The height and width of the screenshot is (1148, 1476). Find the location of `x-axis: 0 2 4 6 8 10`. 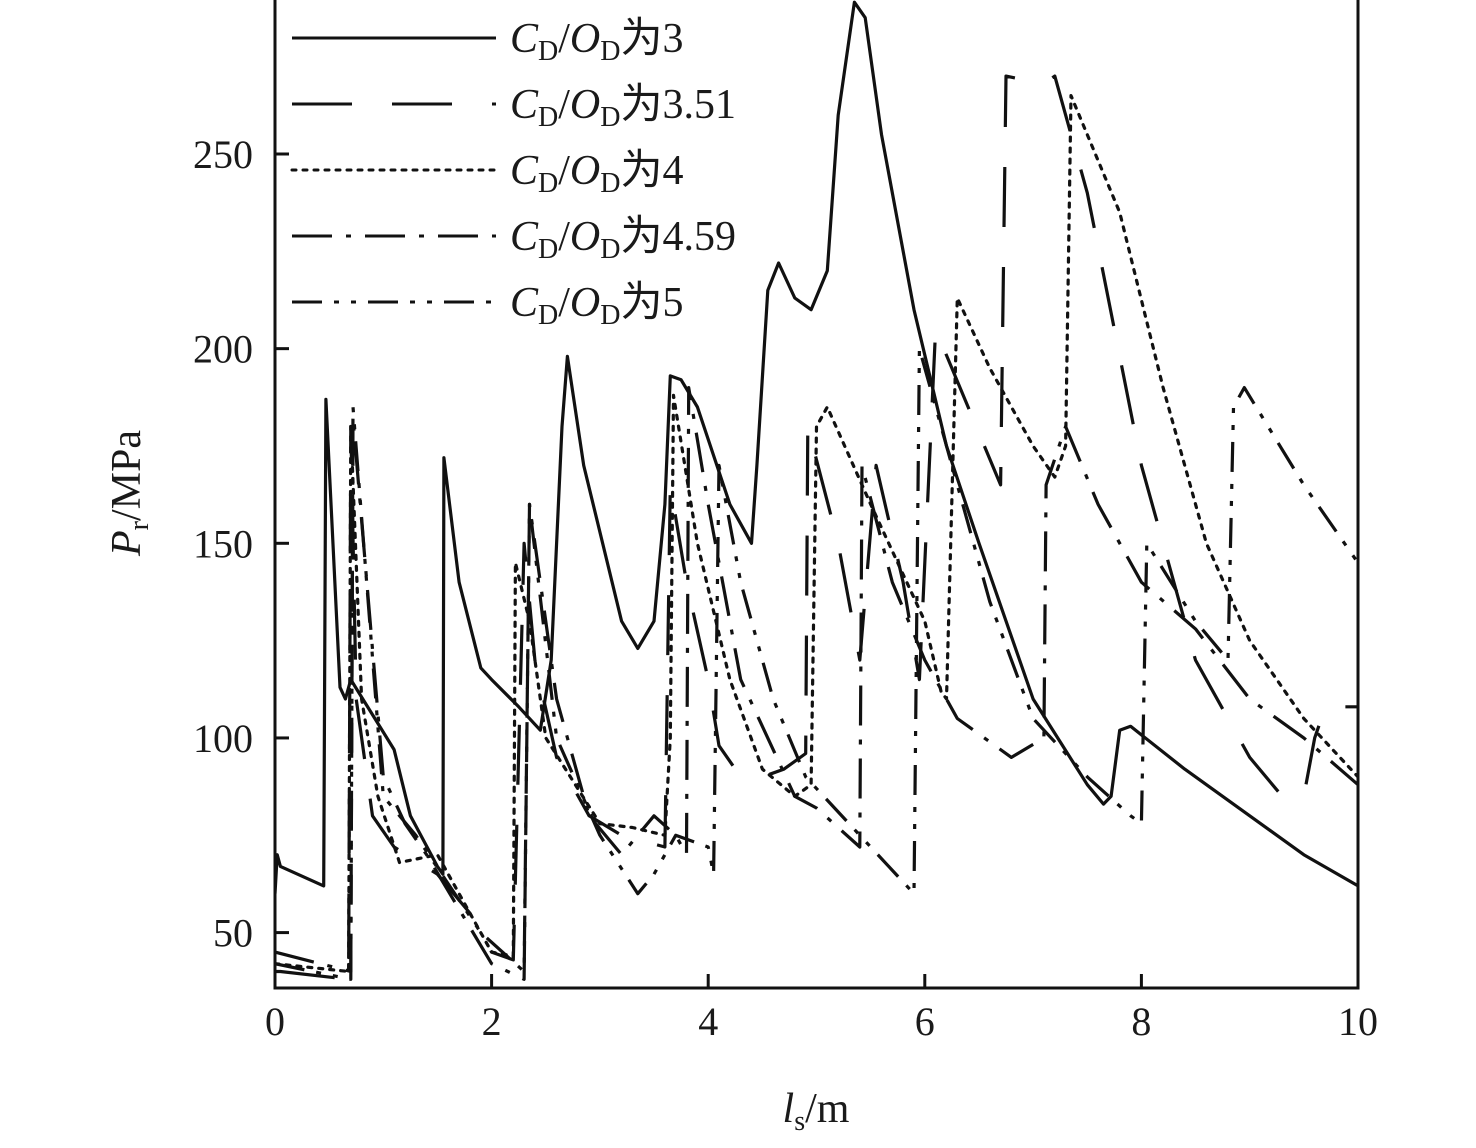

x-axis: 0 2 4 6 8 10 is located at coordinates (821, 1009).